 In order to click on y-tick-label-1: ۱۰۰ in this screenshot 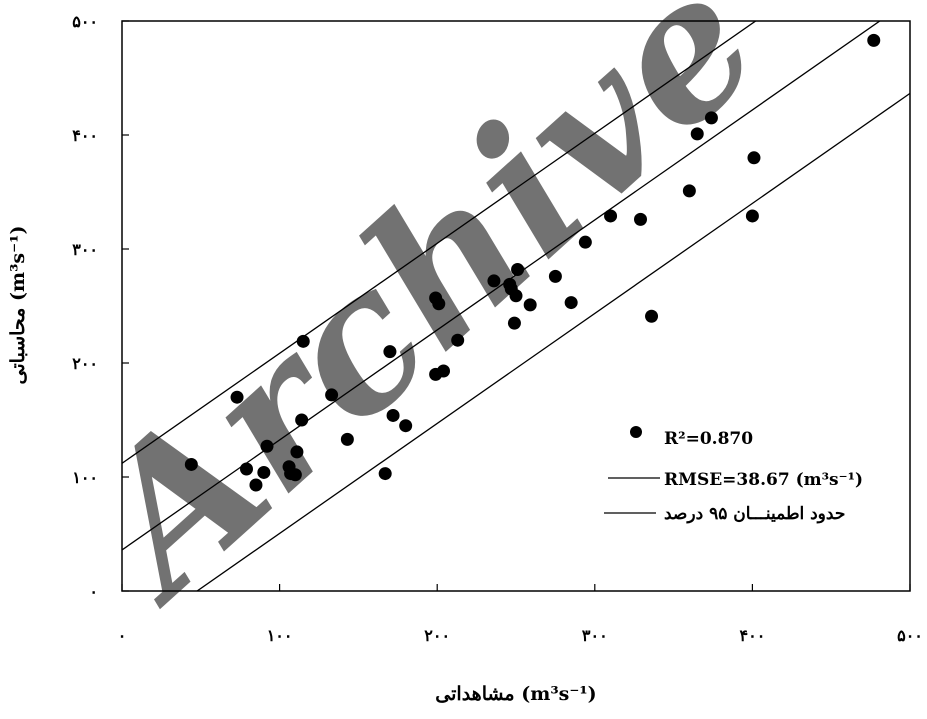, I will do `click(85, 477)`.